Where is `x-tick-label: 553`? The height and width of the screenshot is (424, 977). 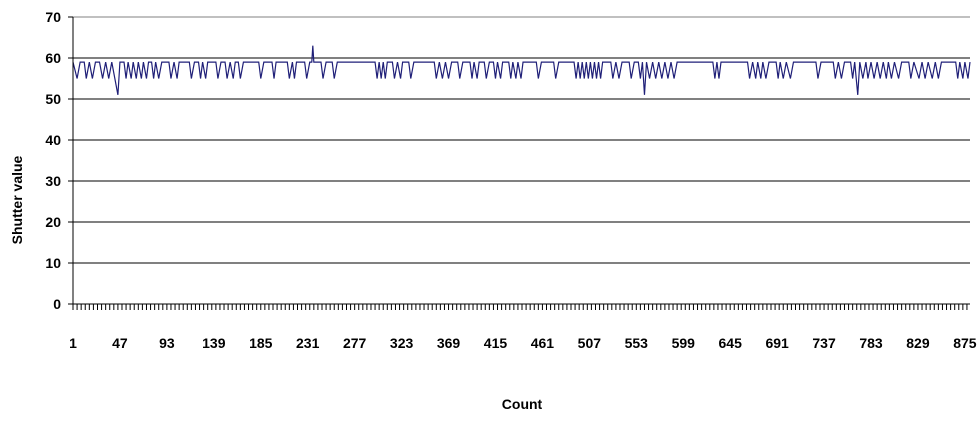 x-tick-label: 553 is located at coordinates (637, 343).